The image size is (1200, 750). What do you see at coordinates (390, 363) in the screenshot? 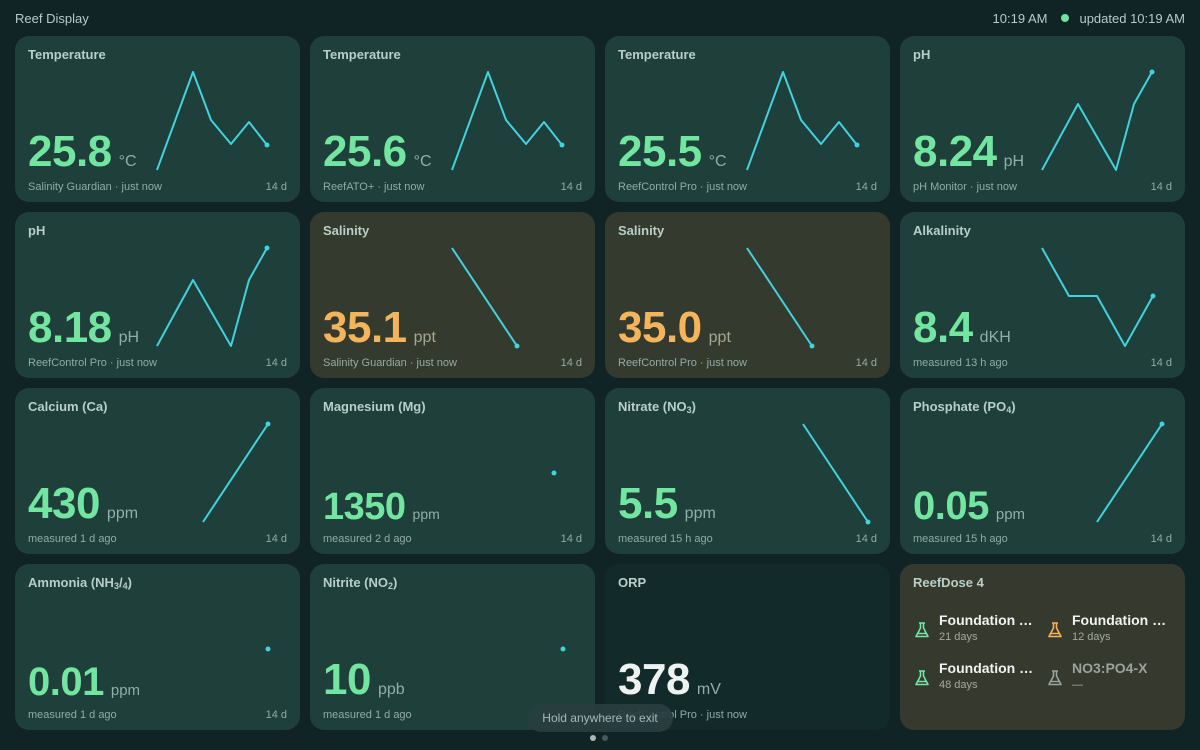
I see `reading-source: Salinity Guardian · just now` at bounding box center [390, 363].